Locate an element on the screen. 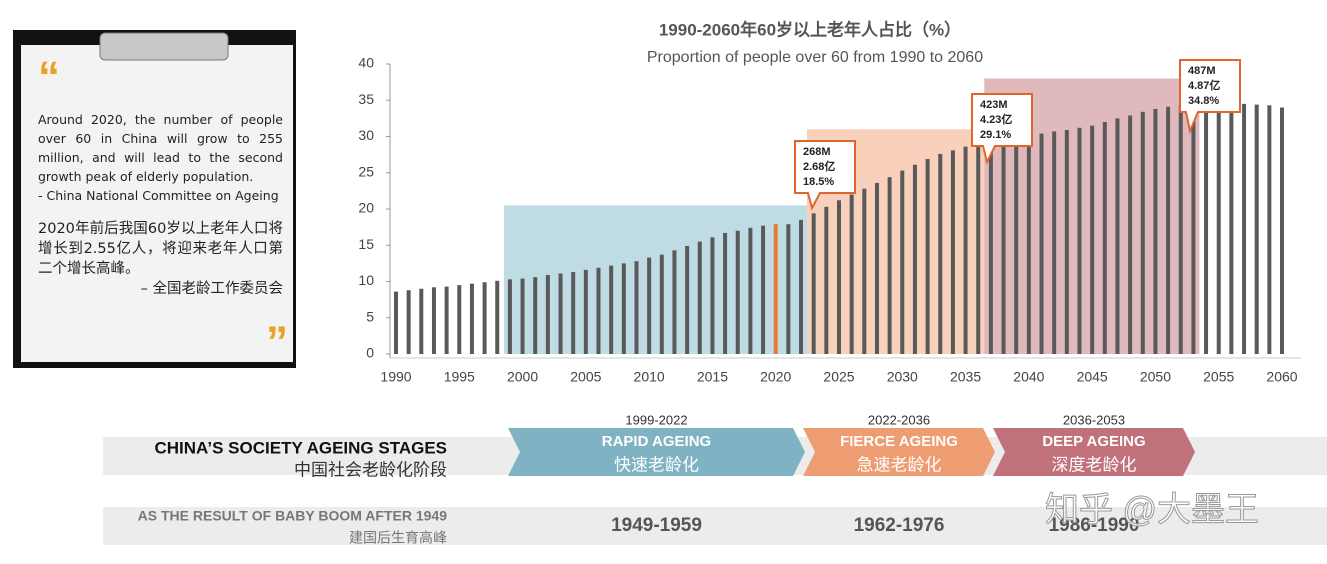 This screenshot has width=1327, height=564. x-tick-label: 2020 is located at coordinates (775, 377).